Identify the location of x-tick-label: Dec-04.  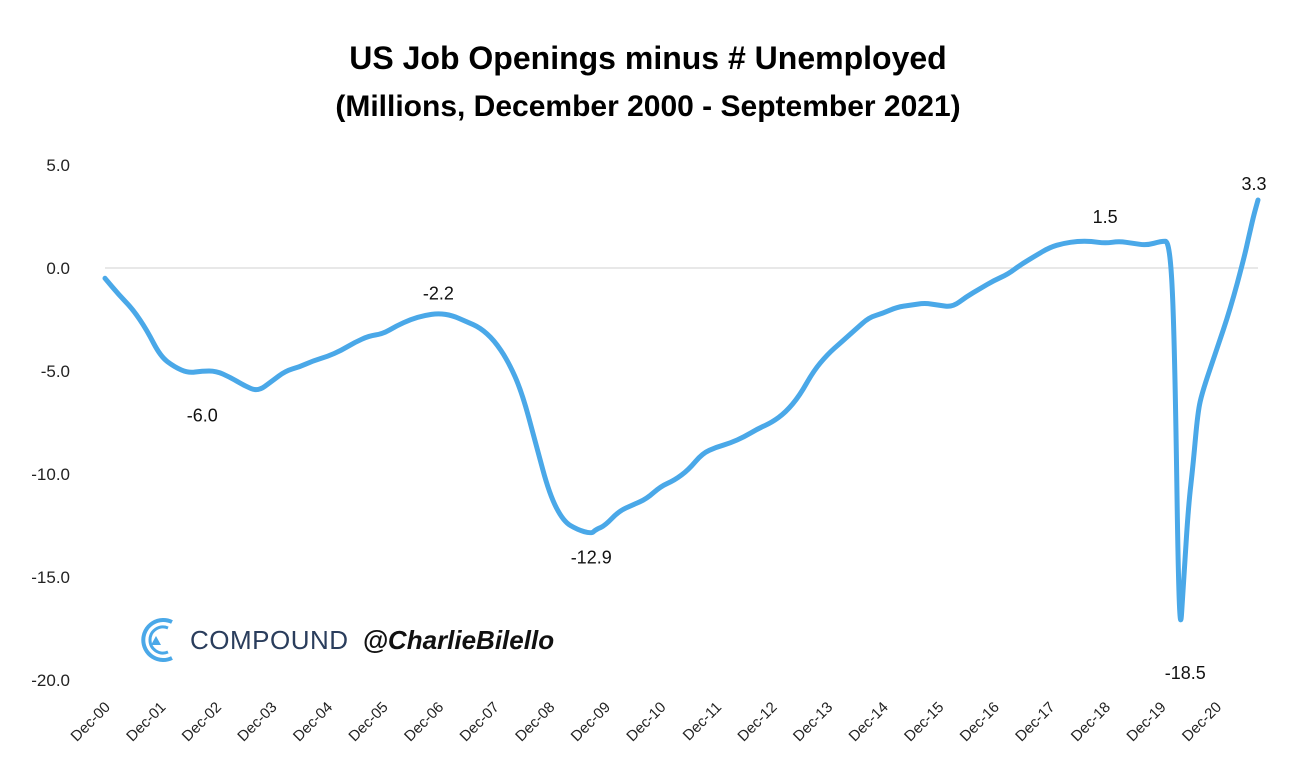
(313, 722).